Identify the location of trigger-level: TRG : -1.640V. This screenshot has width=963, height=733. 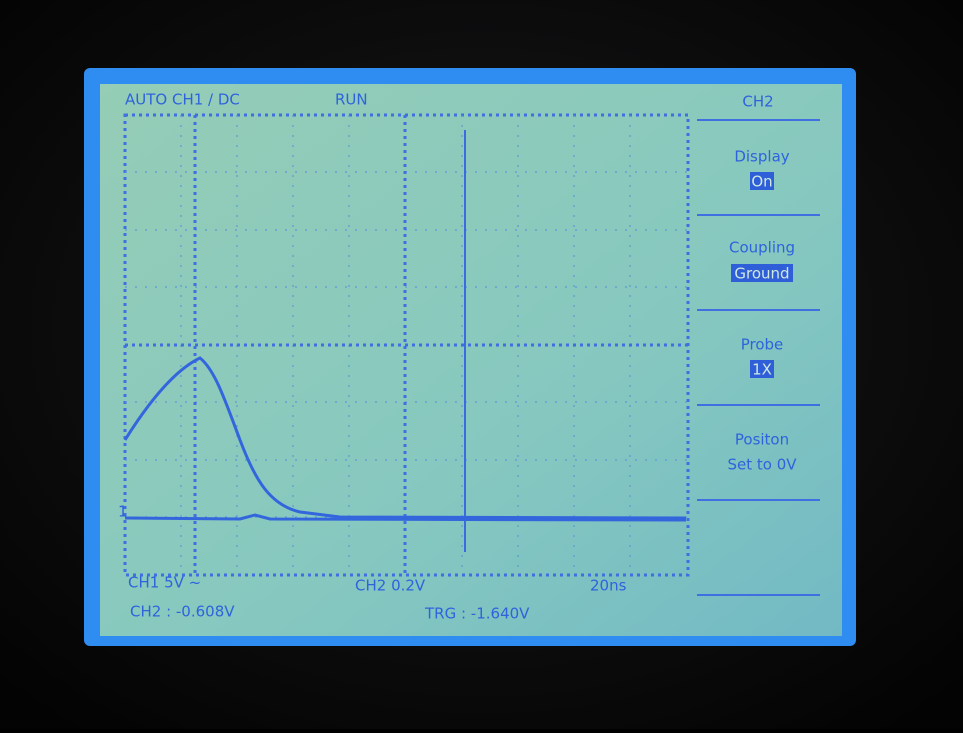
(477, 614).